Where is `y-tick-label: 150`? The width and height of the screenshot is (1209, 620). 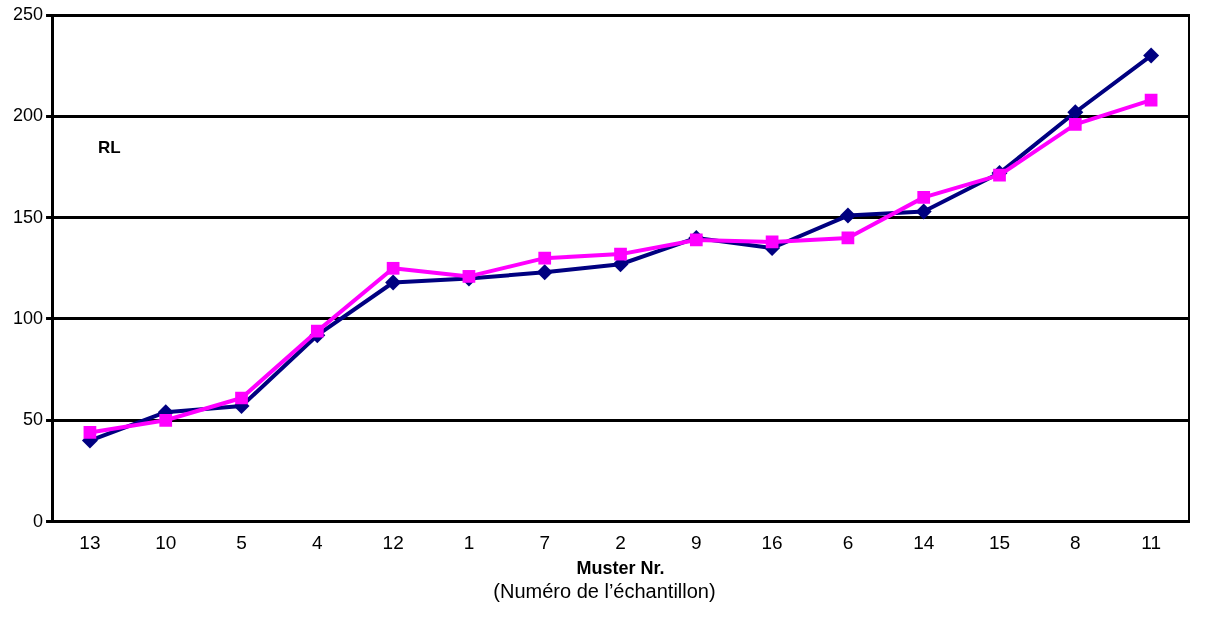 y-tick-label: 150 is located at coordinates (28, 216).